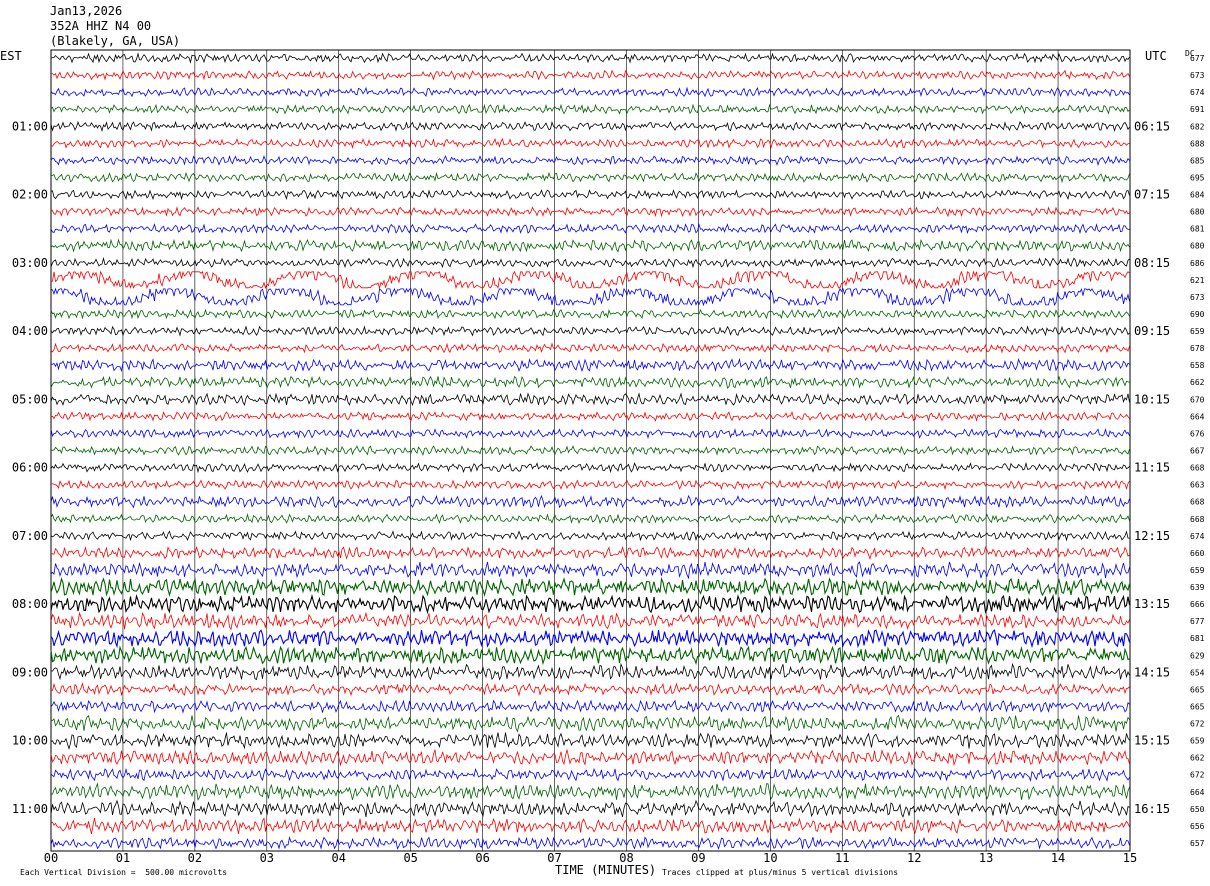  I want to click on x-tick-label: 03, so click(267, 858).